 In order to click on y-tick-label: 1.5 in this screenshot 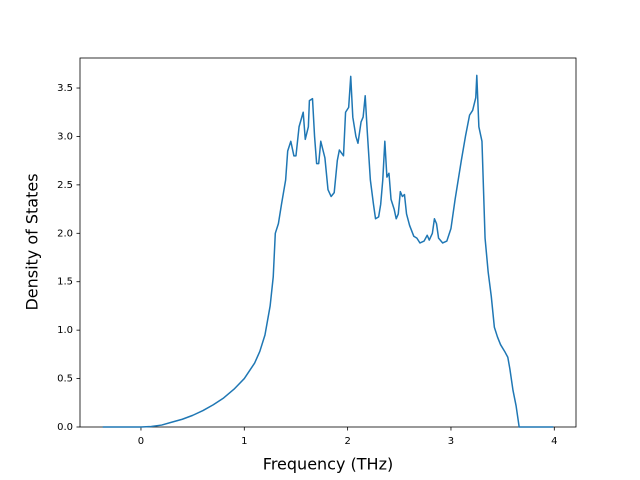, I will do `click(65, 282)`.